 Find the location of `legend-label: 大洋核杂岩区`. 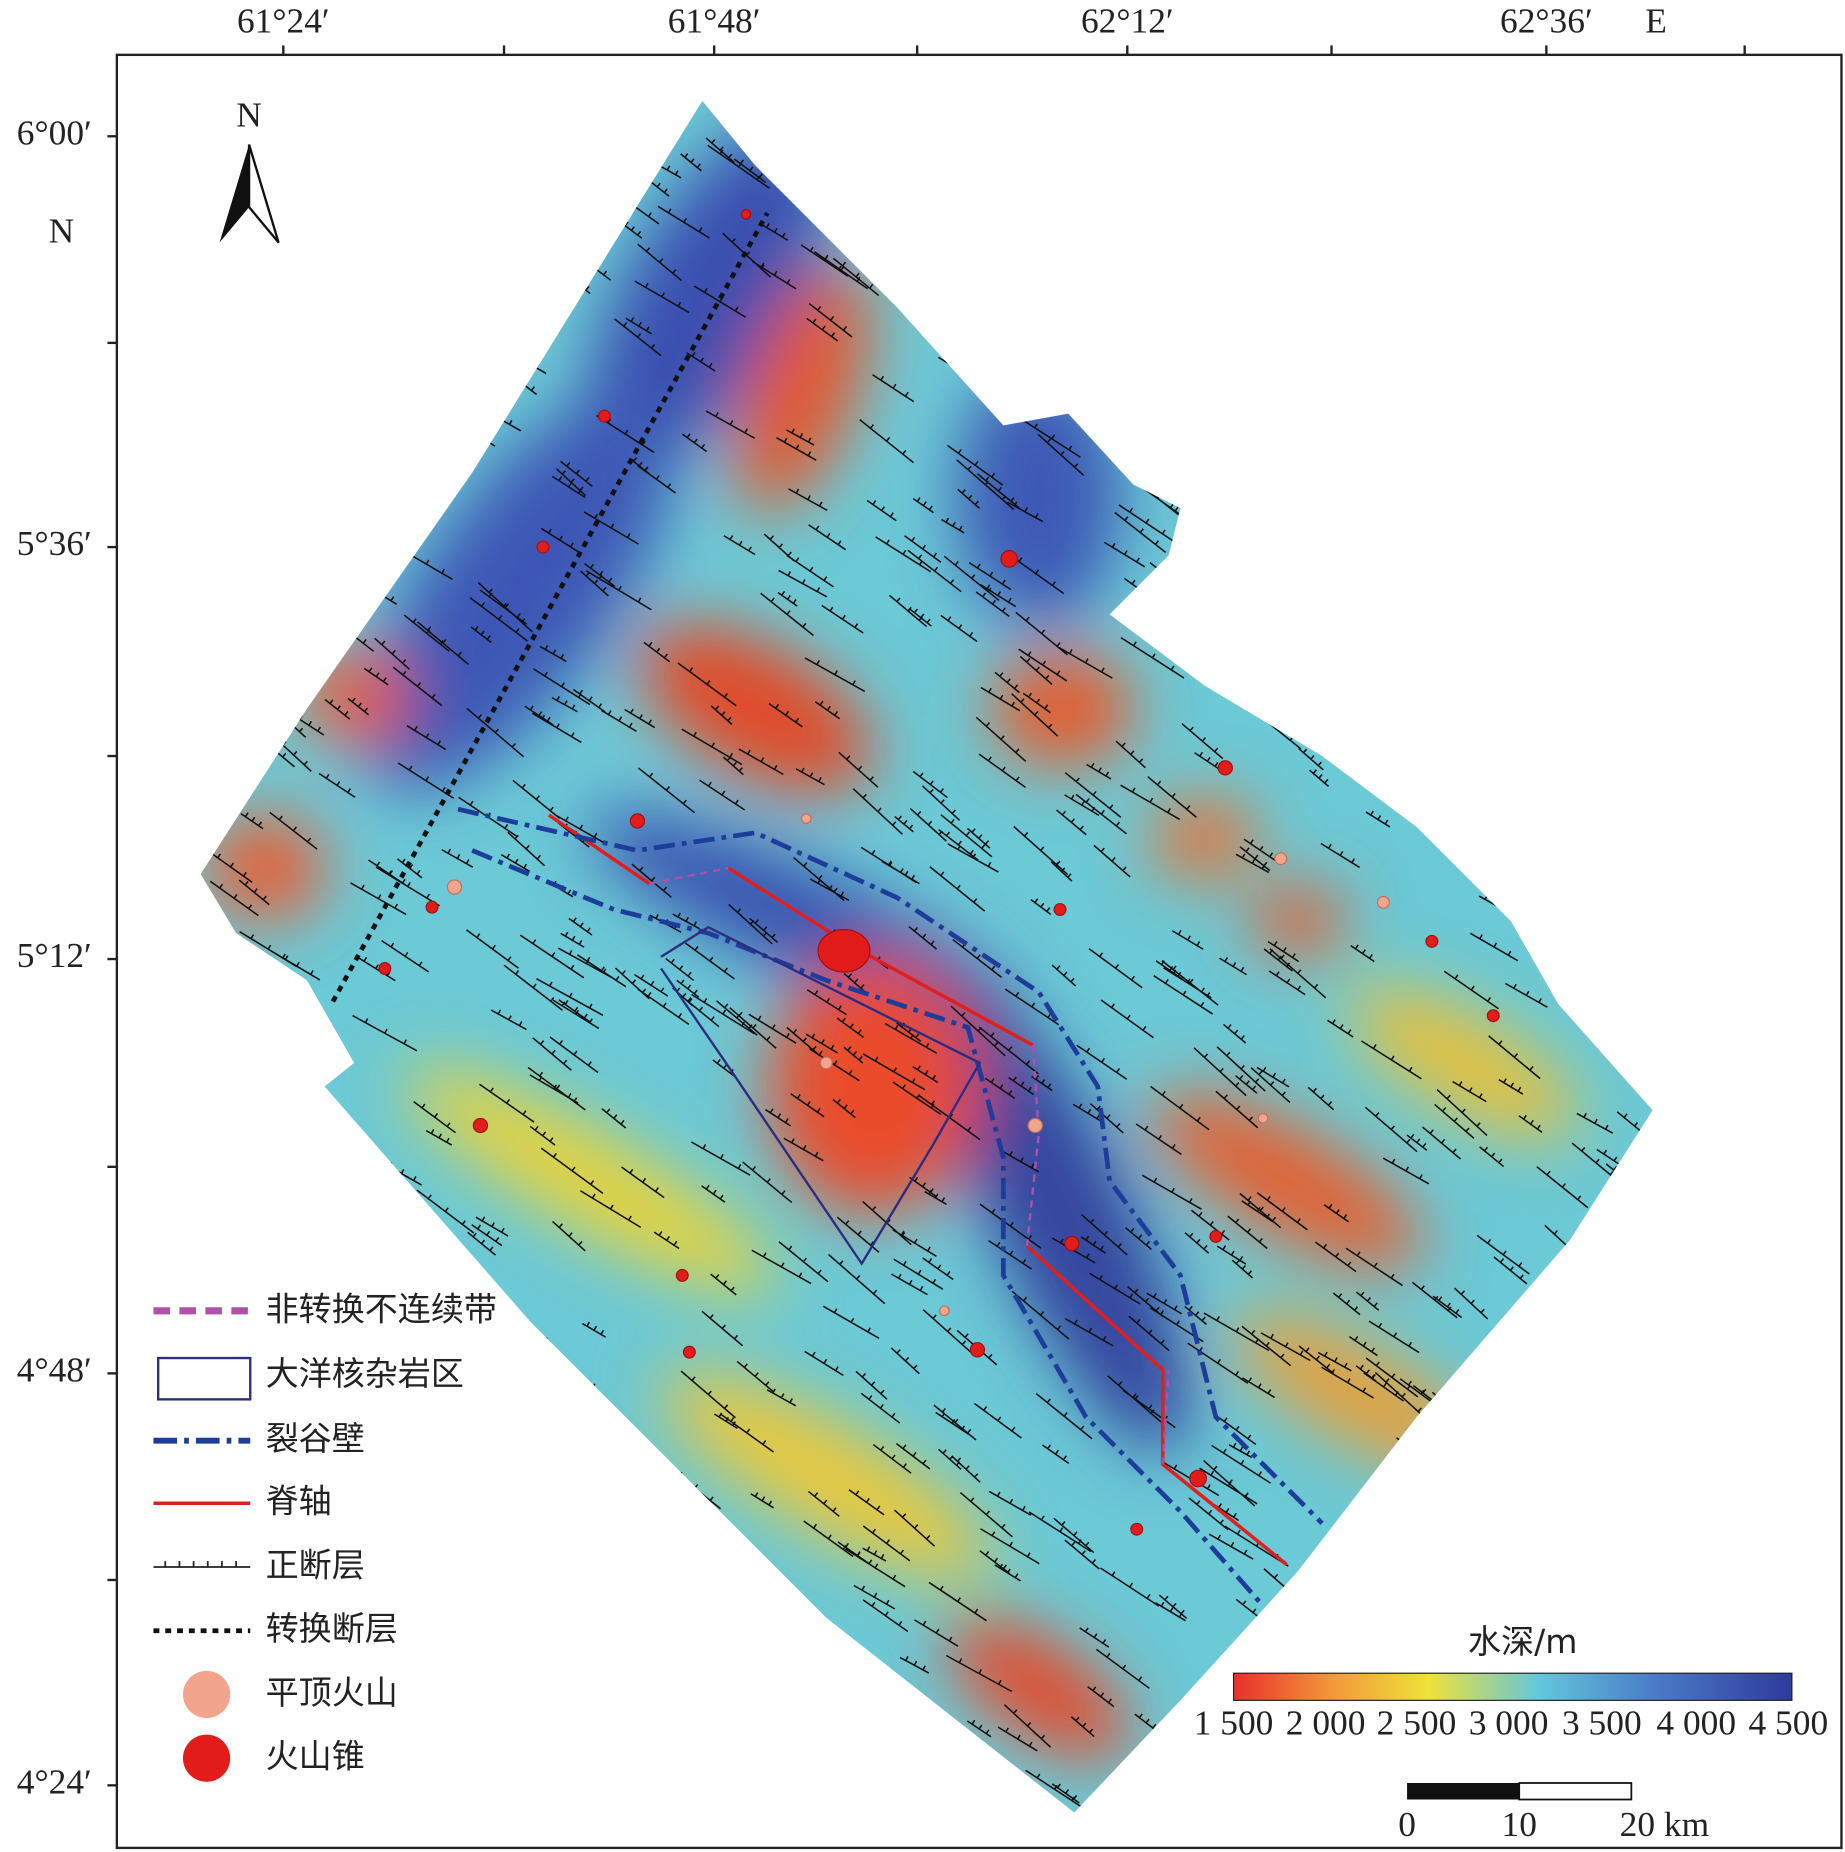

legend-label: 大洋核杂岩区 is located at coordinates (365, 1373).